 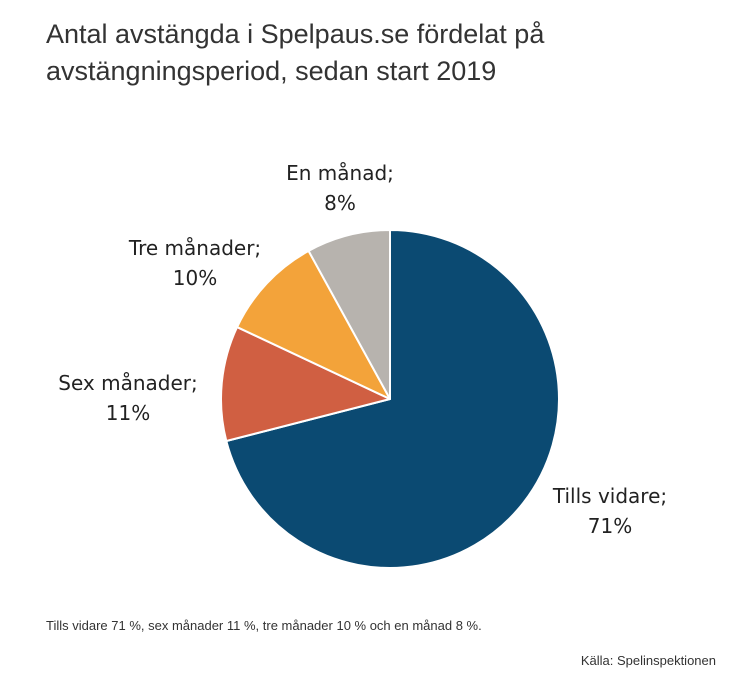 I want to click on slice-label-2: Sex månader;, so click(x=127, y=383).